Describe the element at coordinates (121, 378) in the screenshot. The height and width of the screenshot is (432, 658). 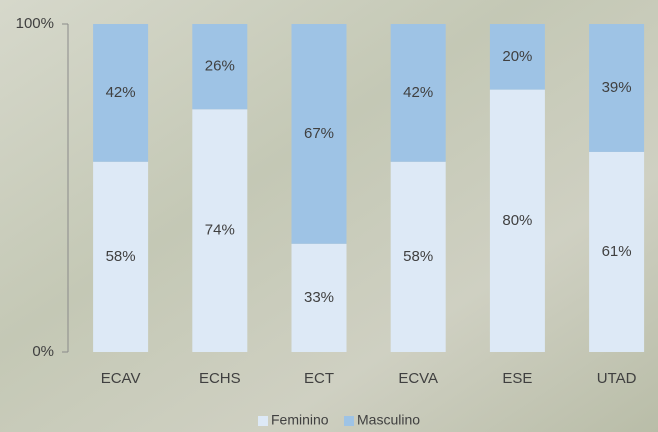
I see `x-tick-label: ECAV` at that location.